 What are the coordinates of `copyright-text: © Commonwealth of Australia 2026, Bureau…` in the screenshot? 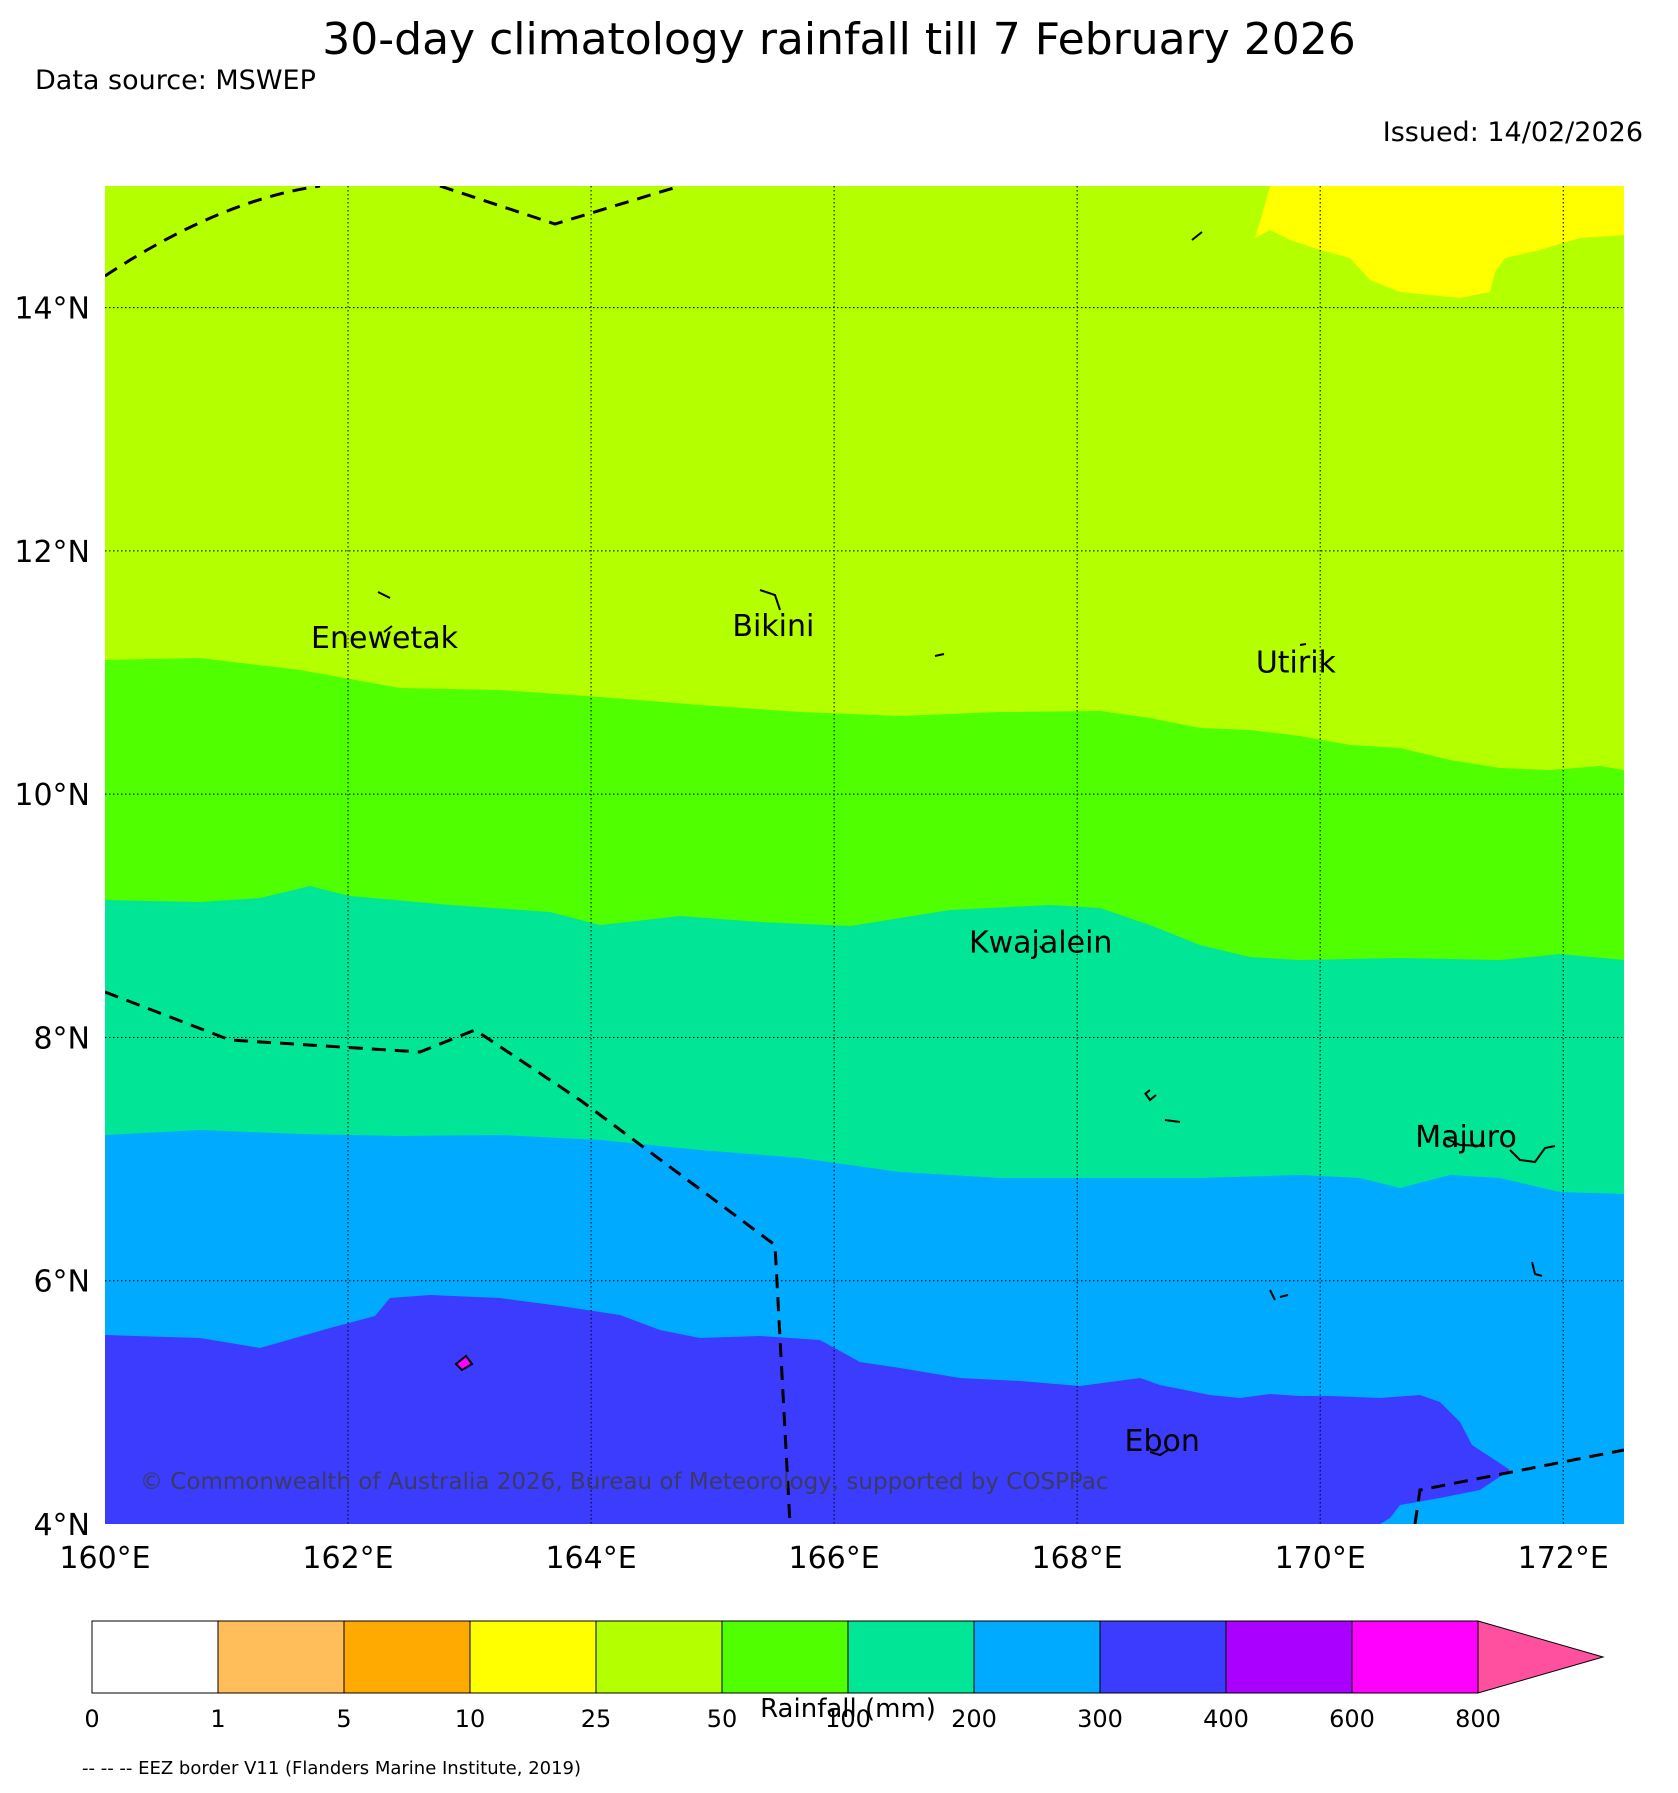 It's located at (624, 1482).